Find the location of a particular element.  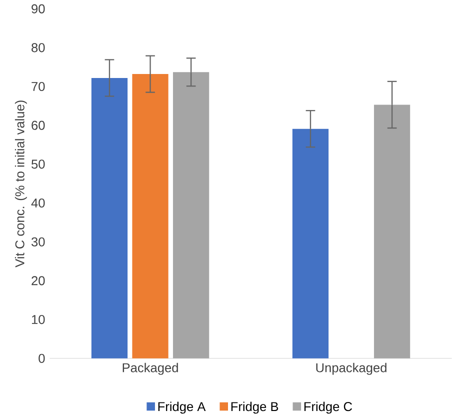

x-tick-label: Packaged is located at coordinates (150, 369).